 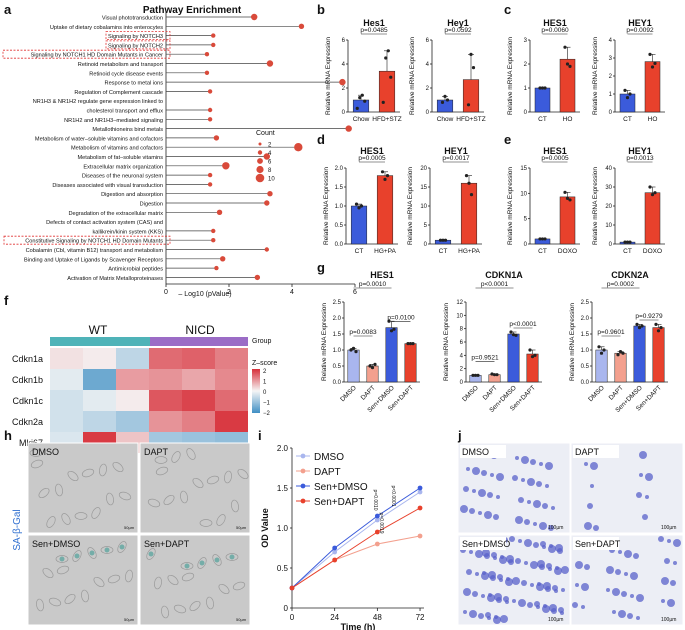 What do you see at coordinates (132, 195) in the screenshot?
I see `pathway-label: Digestion and absorption` at bounding box center [132, 195].